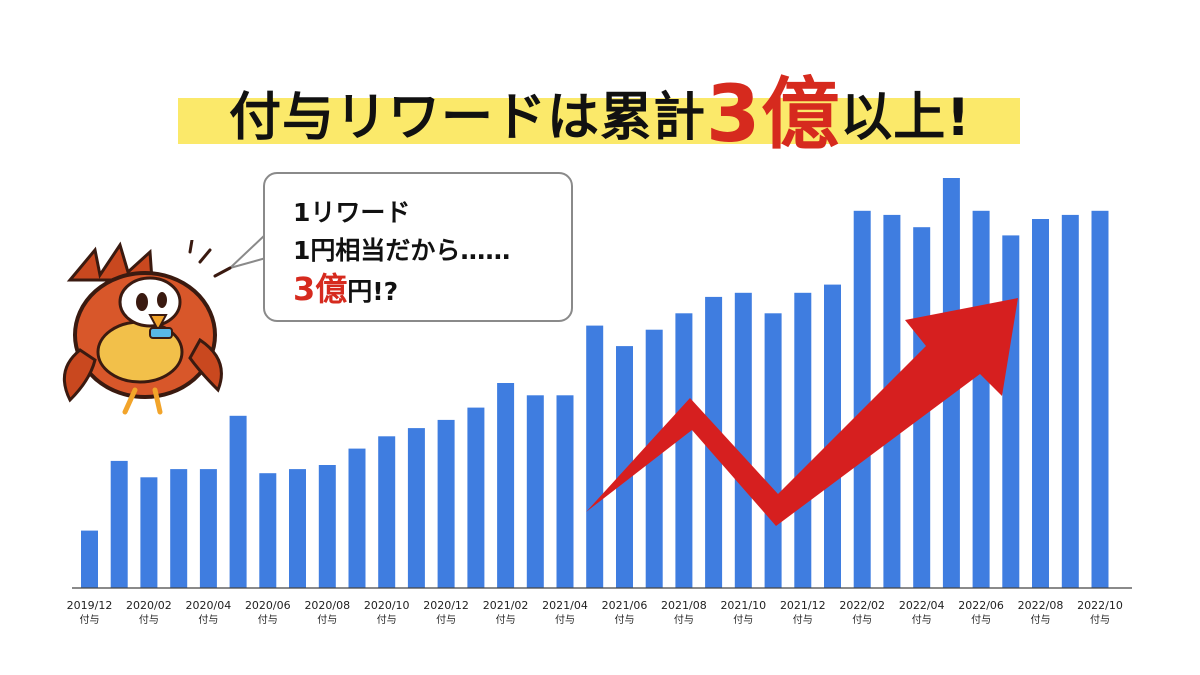 The image size is (1200, 675). I want to click on x-tick-label: 2020/12, so click(446, 605).